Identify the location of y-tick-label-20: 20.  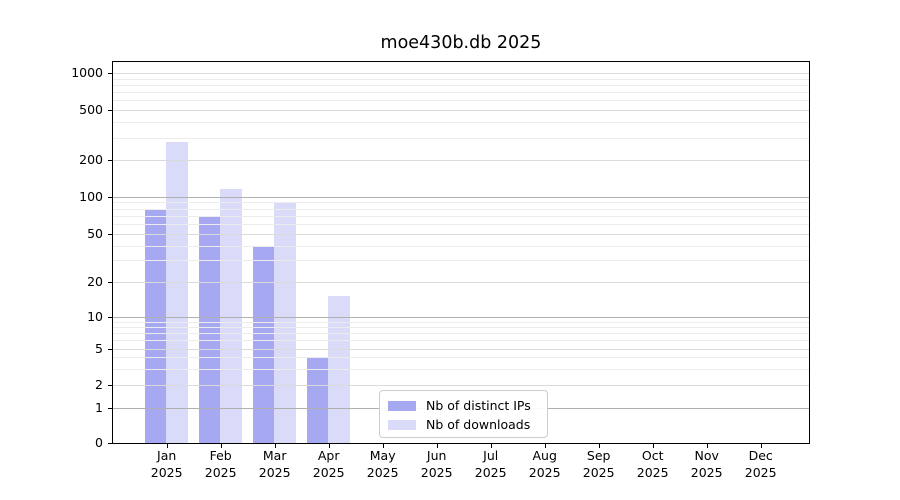
(95, 281).